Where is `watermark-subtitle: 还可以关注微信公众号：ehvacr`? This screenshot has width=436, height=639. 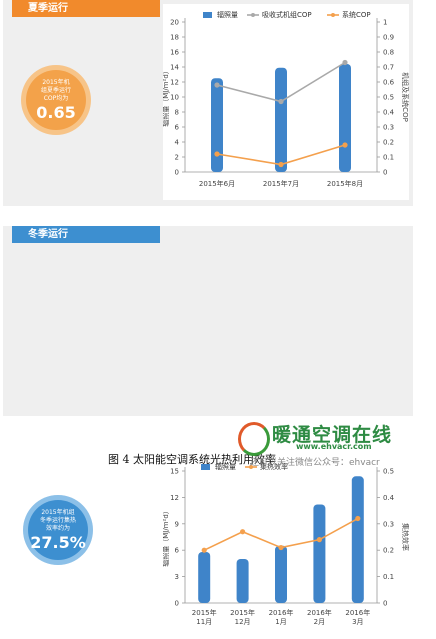 watermark-subtitle: 还可以关注微信公众号：ehvacr is located at coordinates (315, 463).